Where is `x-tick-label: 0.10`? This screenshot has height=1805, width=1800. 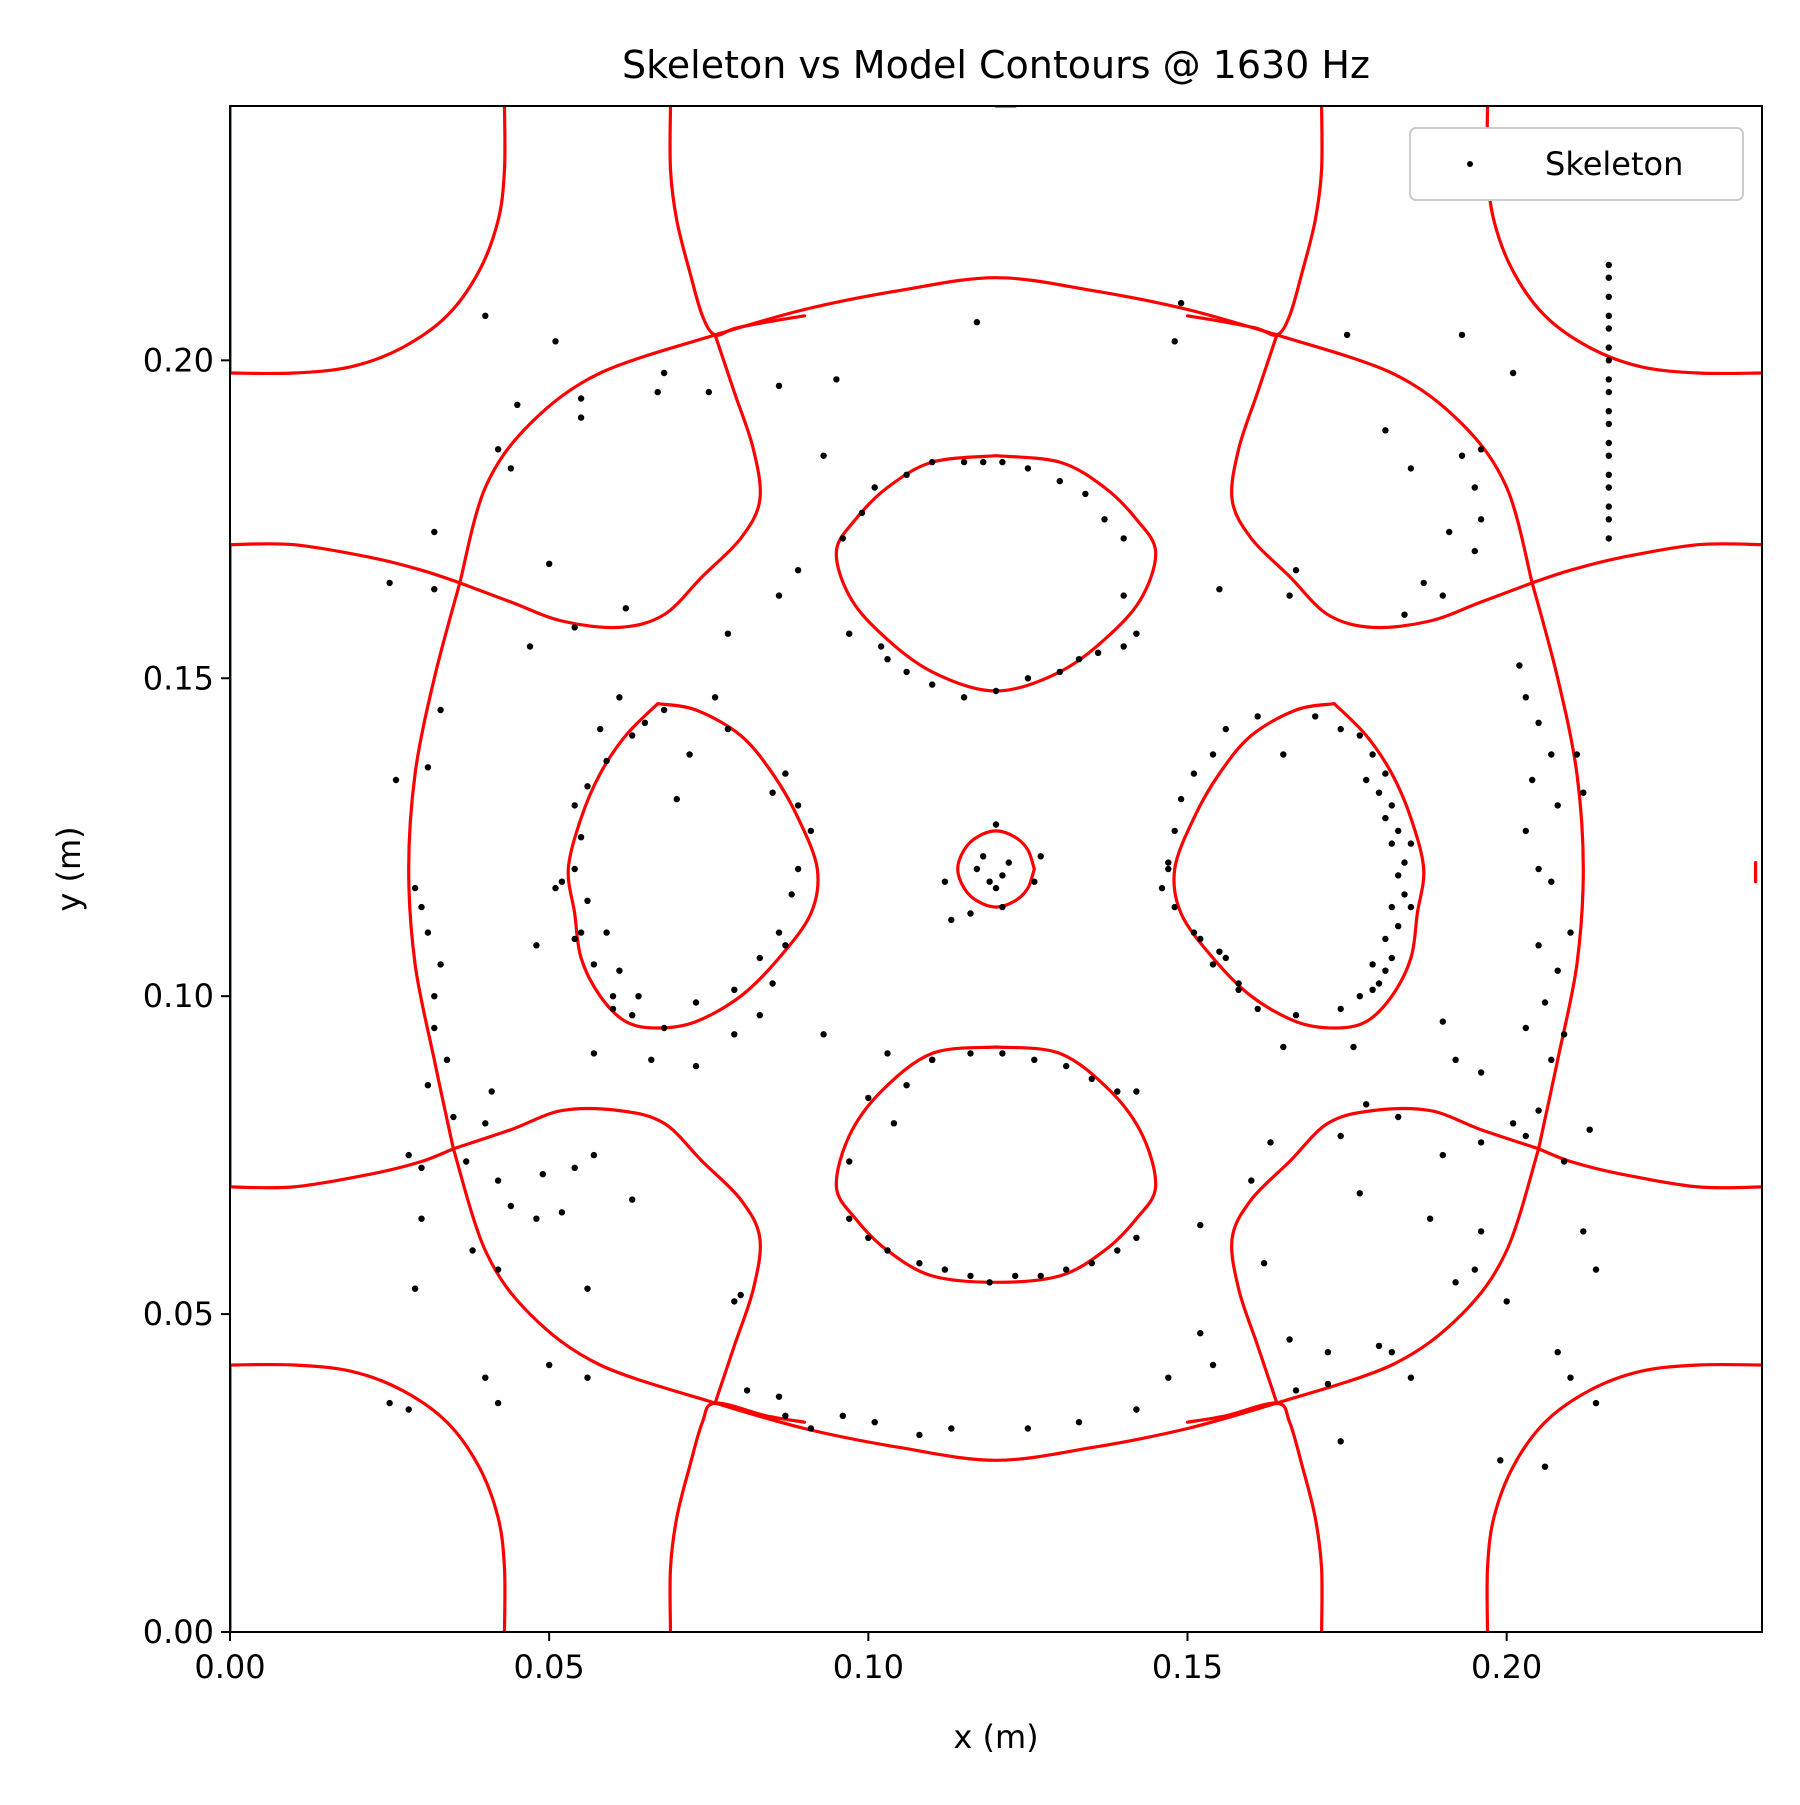 x-tick-label: 0.10 is located at coordinates (868, 1667).